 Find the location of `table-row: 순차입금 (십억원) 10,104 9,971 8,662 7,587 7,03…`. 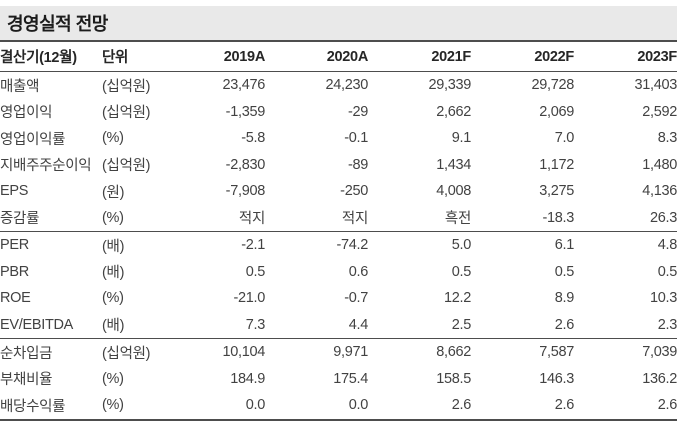

table-row: 순차입금 (십억원) 10,104 9,971 8,662 7,587 7,03… is located at coordinates (338, 352).